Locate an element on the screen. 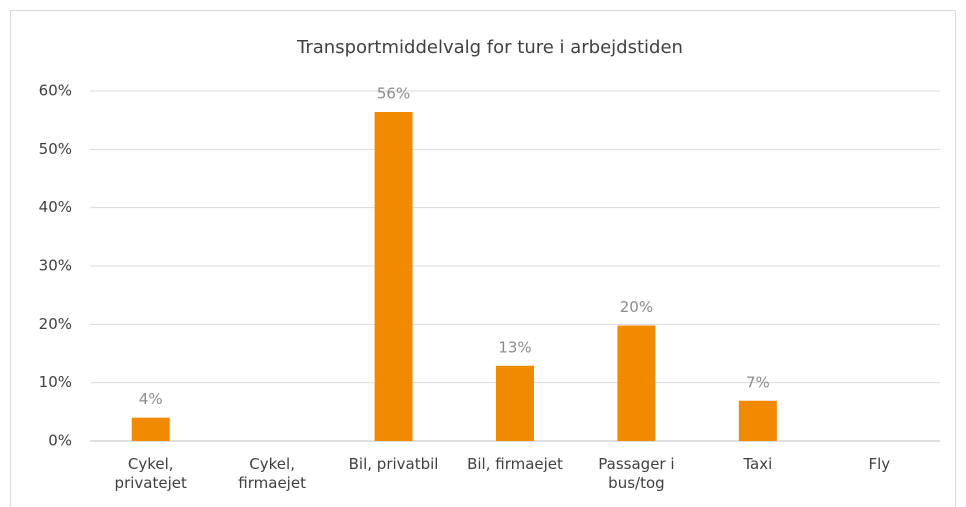  y-tick-label: 20% is located at coordinates (55, 324).